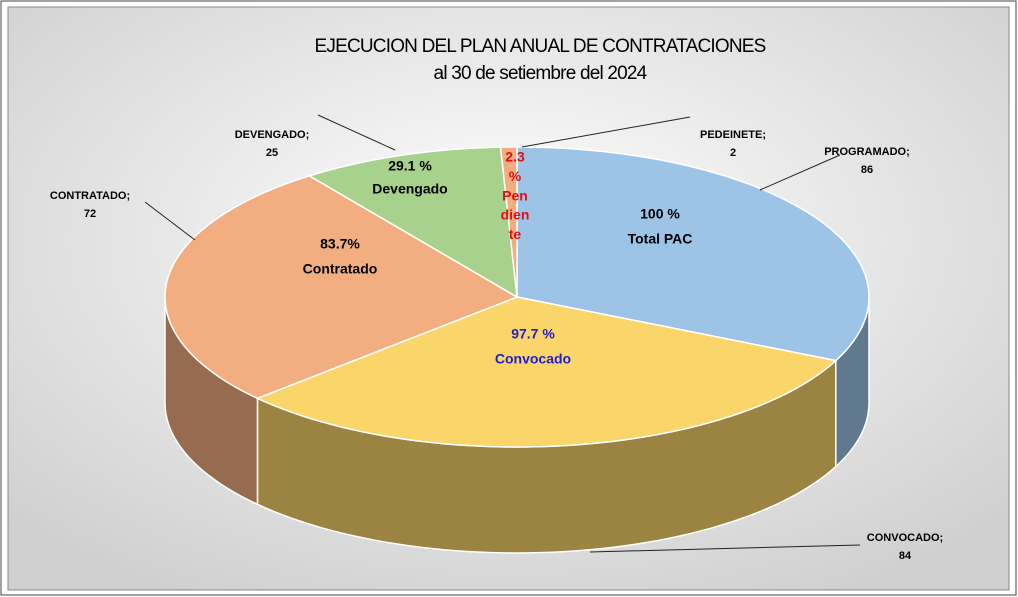  What do you see at coordinates (733, 153) in the screenshot?
I see `data-label-value: 2` at bounding box center [733, 153].